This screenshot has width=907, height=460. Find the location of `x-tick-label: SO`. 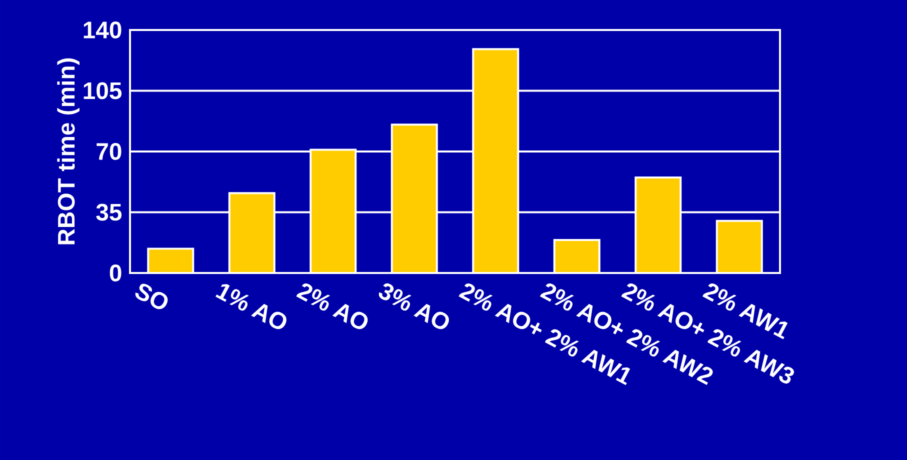

x-tick-label: SO is located at coordinates (151, 297).